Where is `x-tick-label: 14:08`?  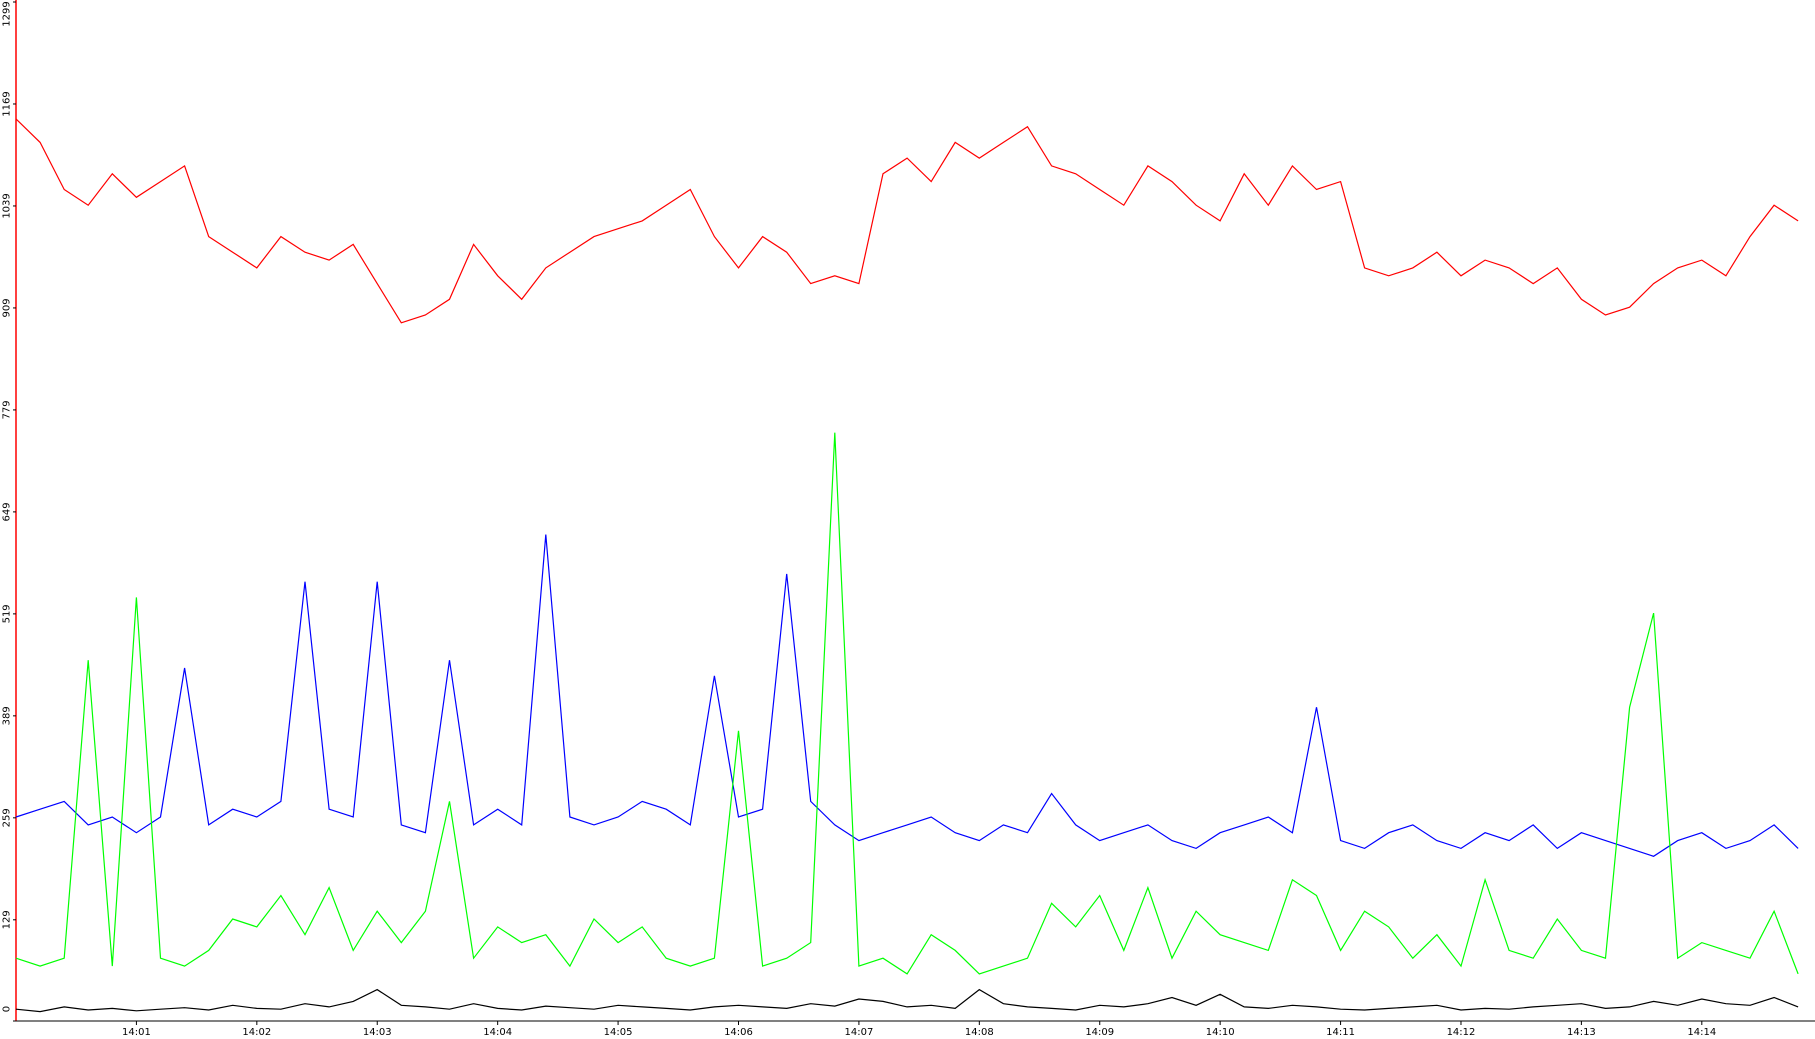 x-tick-label: 14:08 is located at coordinates (979, 1032).